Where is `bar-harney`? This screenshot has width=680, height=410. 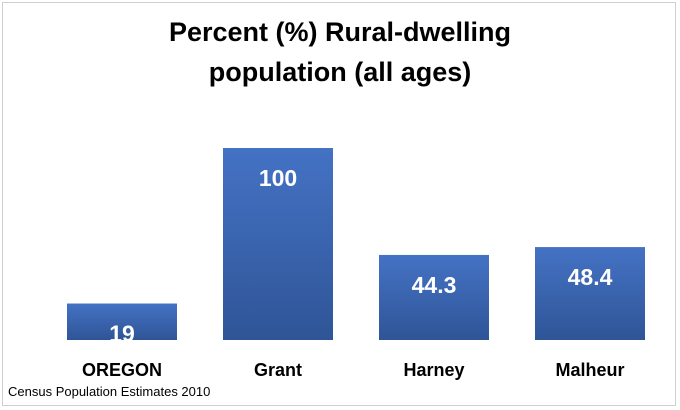
bar-harney is located at coordinates (434, 297).